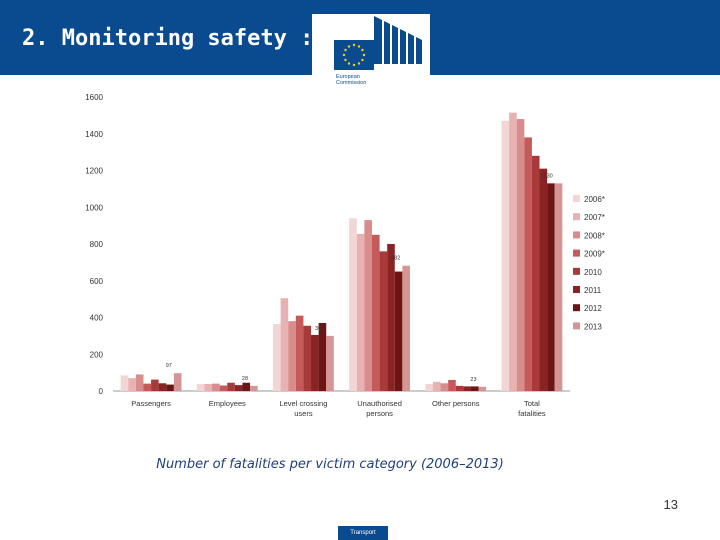 The image size is (720, 540). What do you see at coordinates (351, 83) in the screenshot?
I see `logo-line-2: Commission` at bounding box center [351, 83].